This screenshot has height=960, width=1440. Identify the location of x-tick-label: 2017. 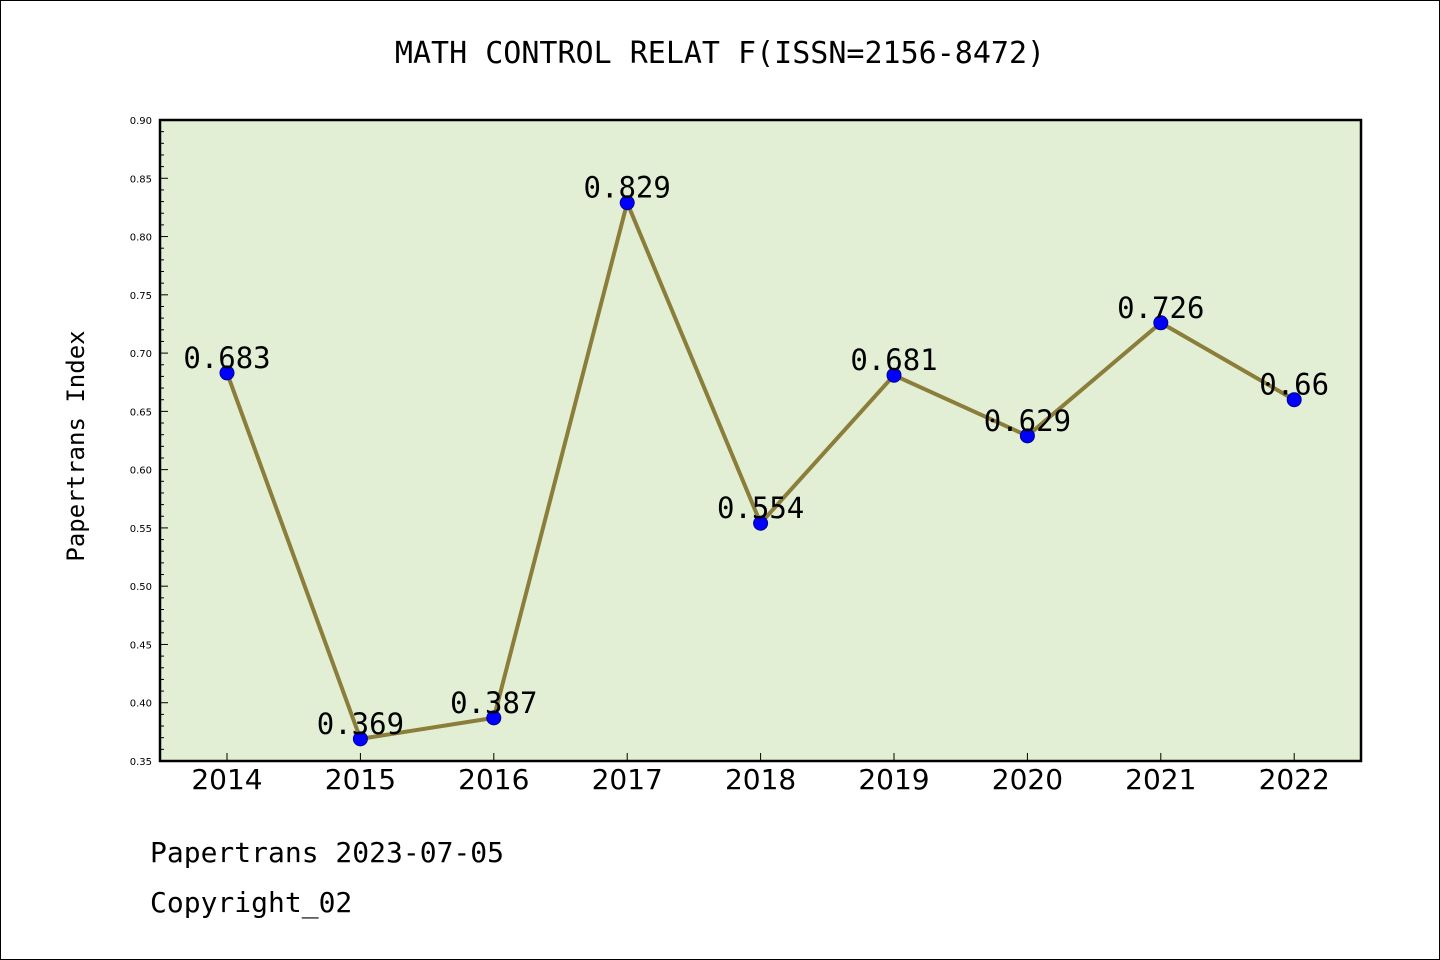
(627, 779).